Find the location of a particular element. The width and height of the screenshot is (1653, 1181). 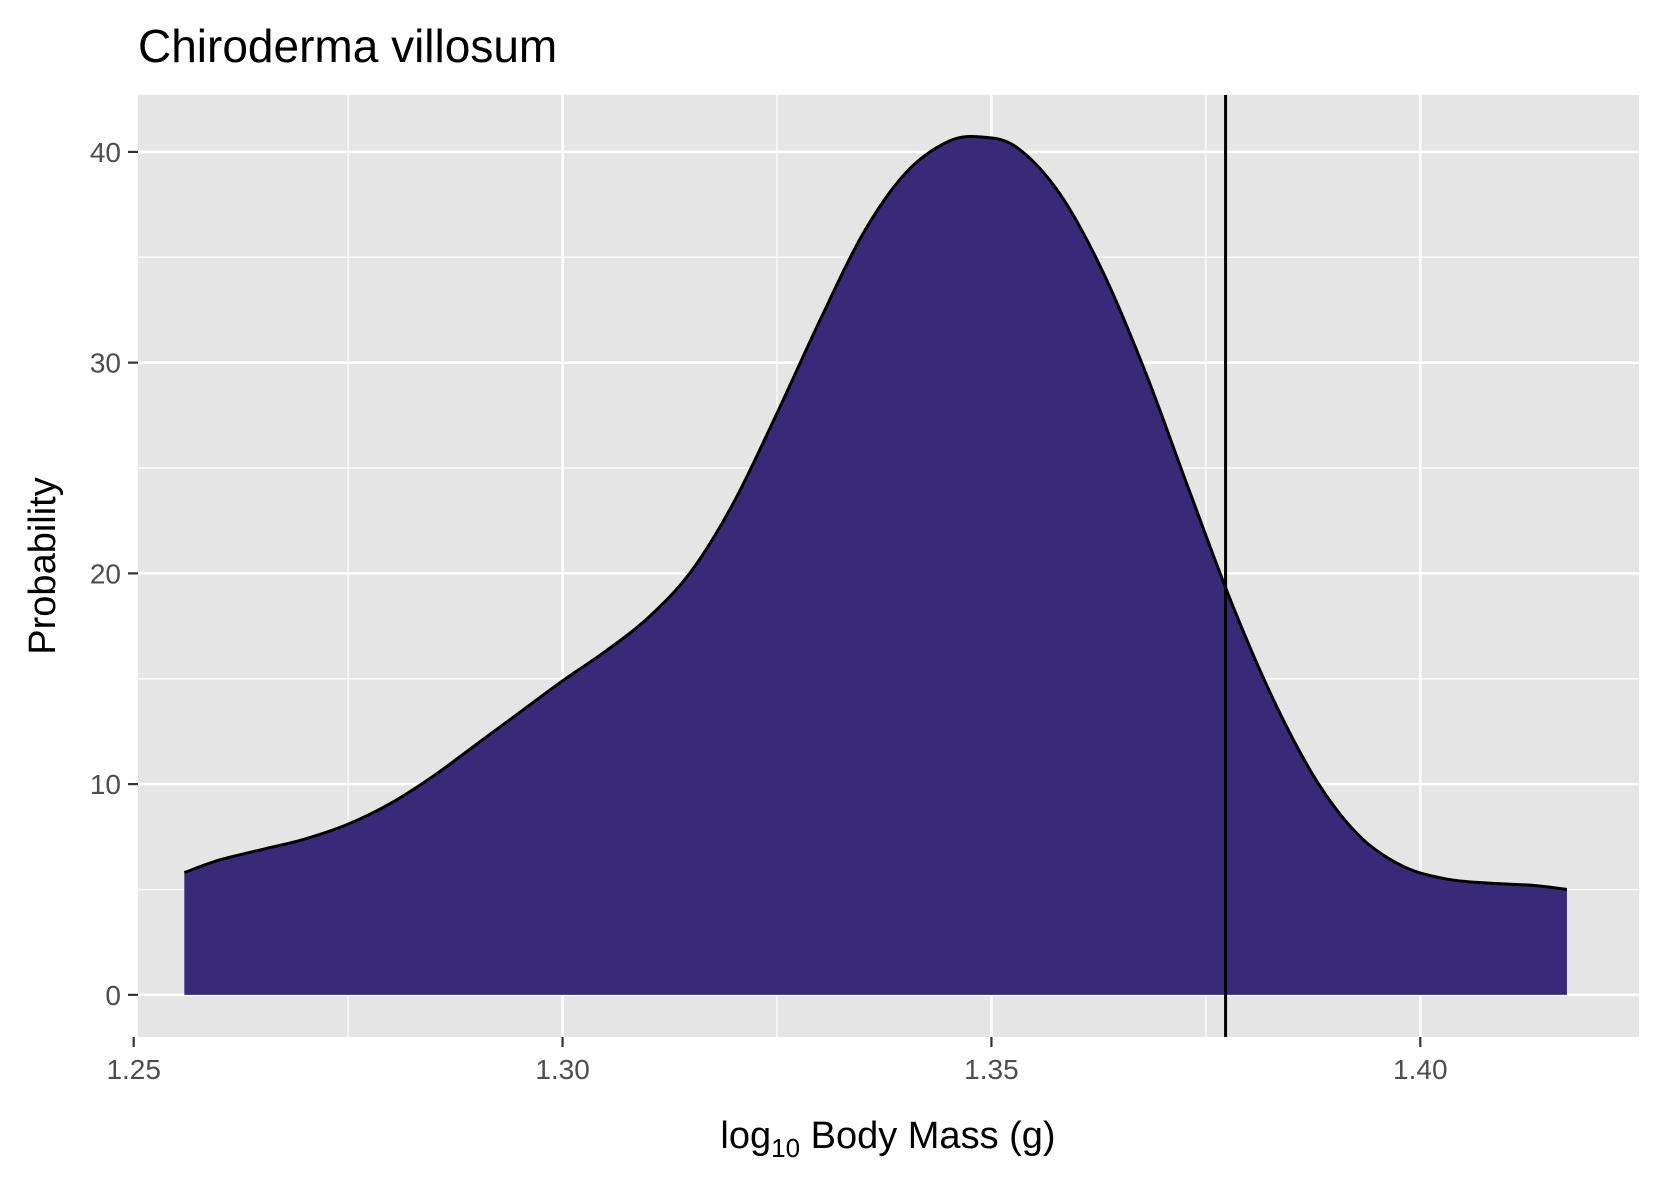

y-tick-labels: 0 10 20 30 40 is located at coordinates (105, 574).